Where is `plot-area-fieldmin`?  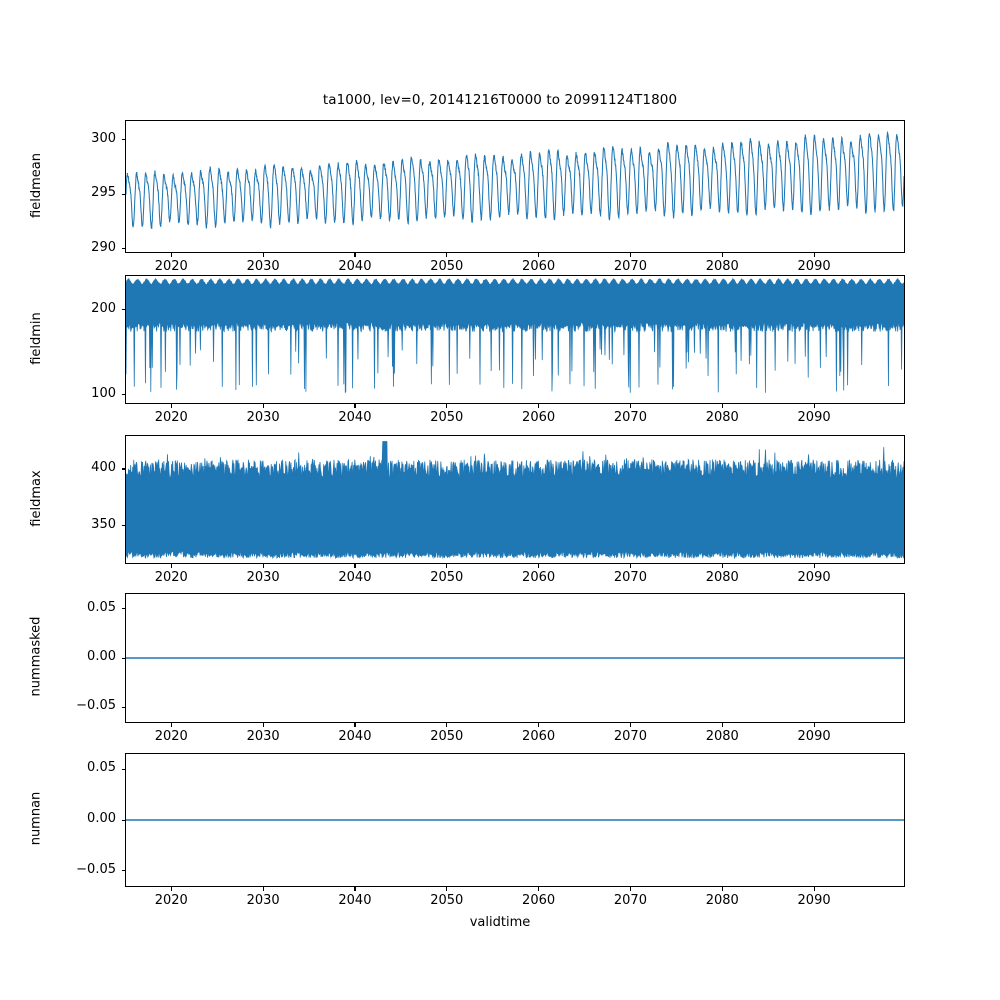 plot-area-fieldmin is located at coordinates (515, 339).